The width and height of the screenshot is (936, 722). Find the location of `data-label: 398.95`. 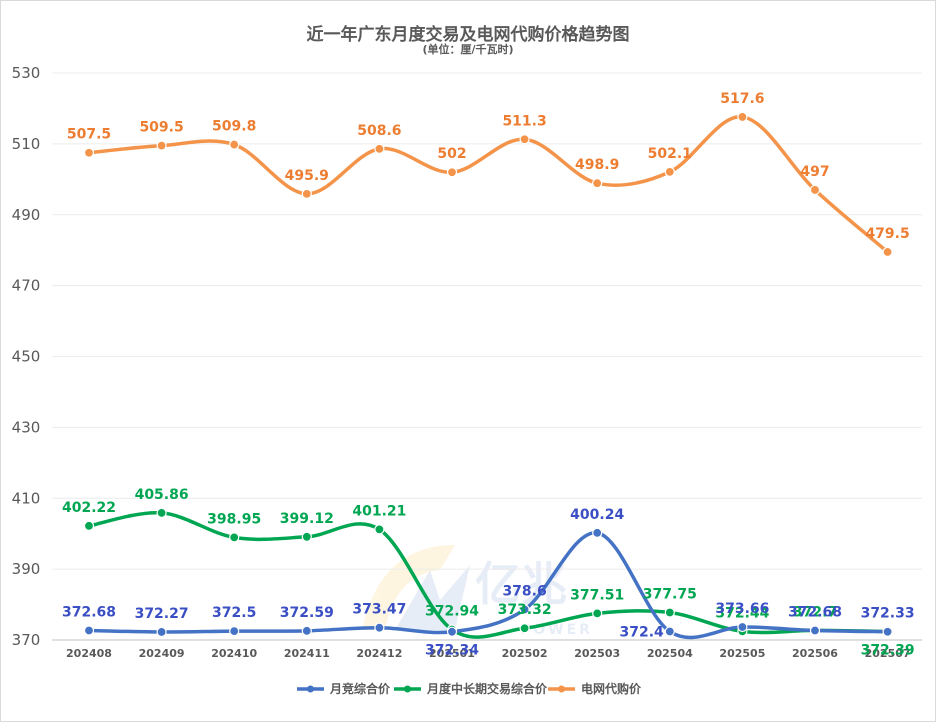

data-label: 398.95 is located at coordinates (234, 519).